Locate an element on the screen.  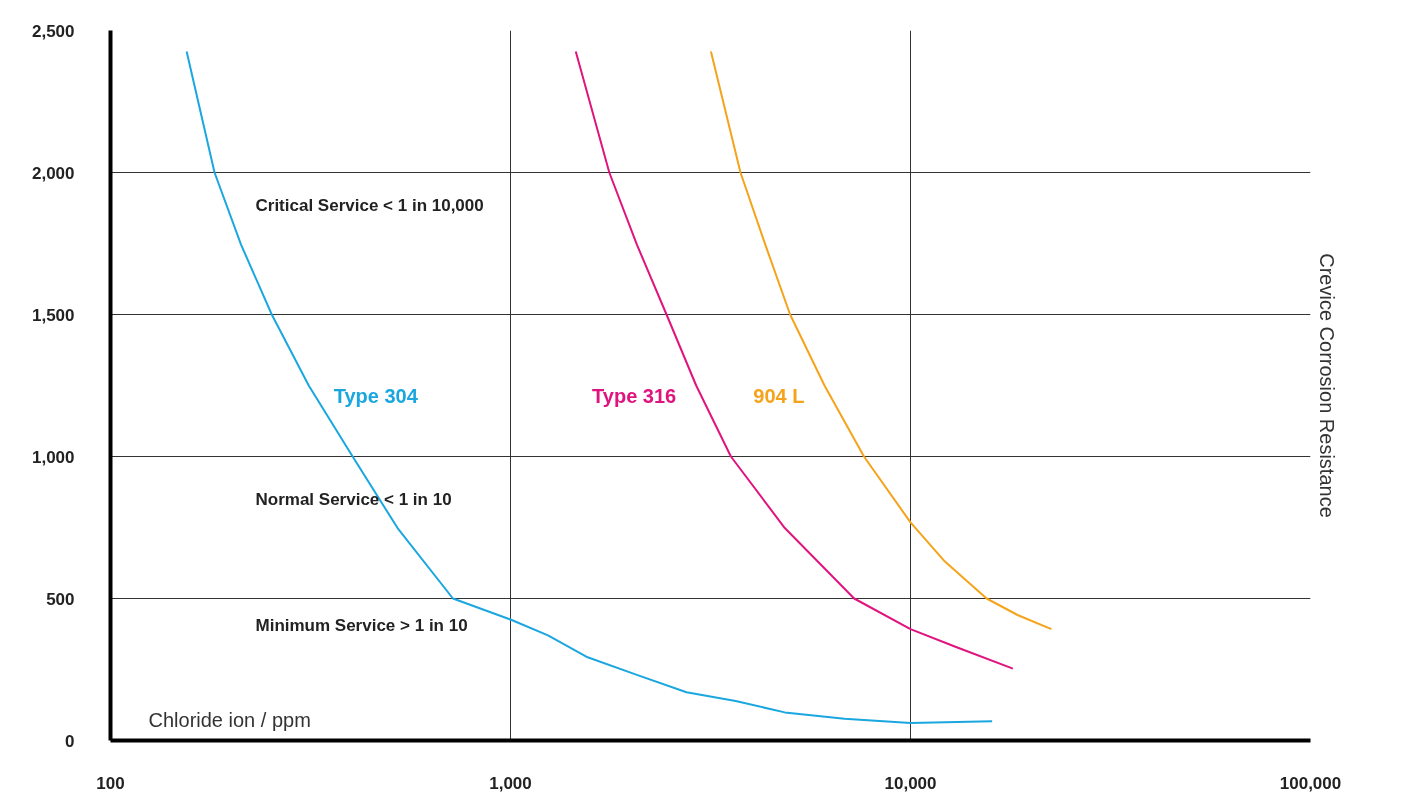
y-tick-label: 2,000 is located at coordinates (53, 173).